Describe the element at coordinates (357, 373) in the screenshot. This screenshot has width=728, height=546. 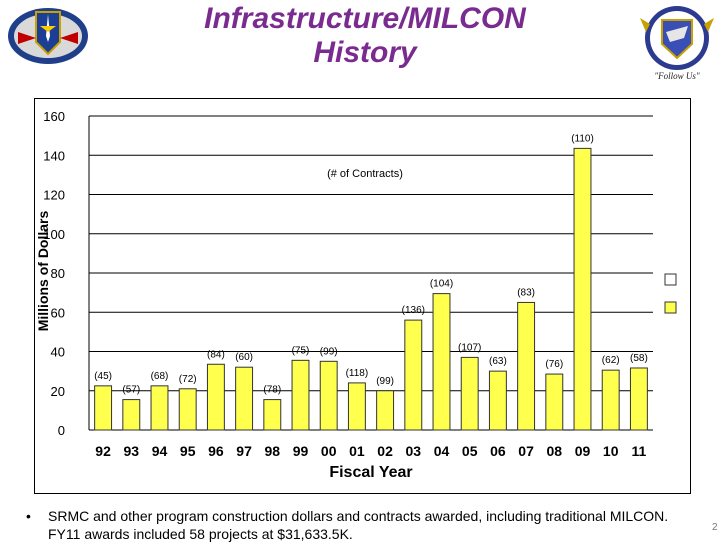
I see `contract-count-label: (118)` at that location.